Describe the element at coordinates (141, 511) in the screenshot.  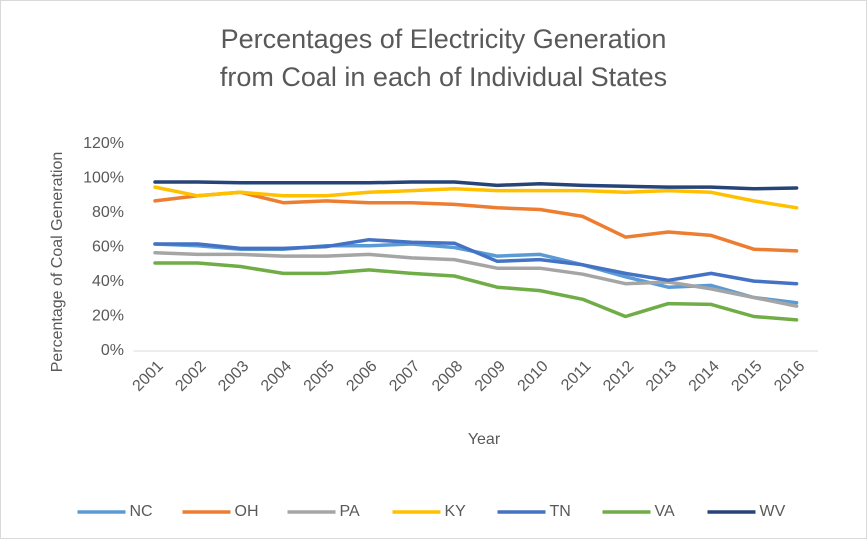
I see `legend-label: NC` at that location.